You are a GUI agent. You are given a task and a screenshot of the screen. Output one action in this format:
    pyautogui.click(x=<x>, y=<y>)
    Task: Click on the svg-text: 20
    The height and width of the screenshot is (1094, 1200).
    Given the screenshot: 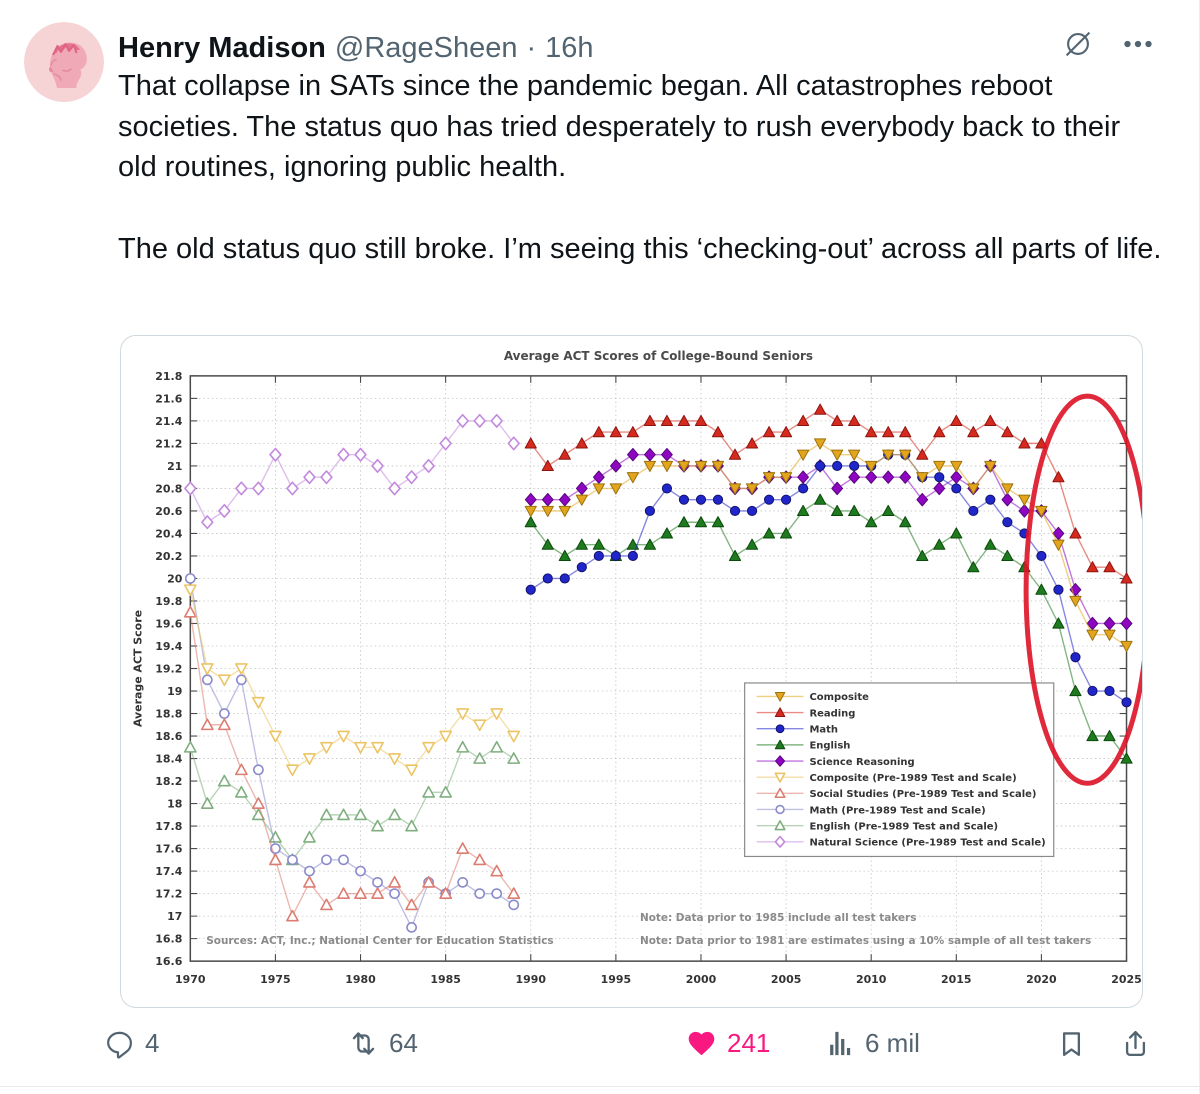 What is the action you would take?
    pyautogui.click(x=175, y=578)
    